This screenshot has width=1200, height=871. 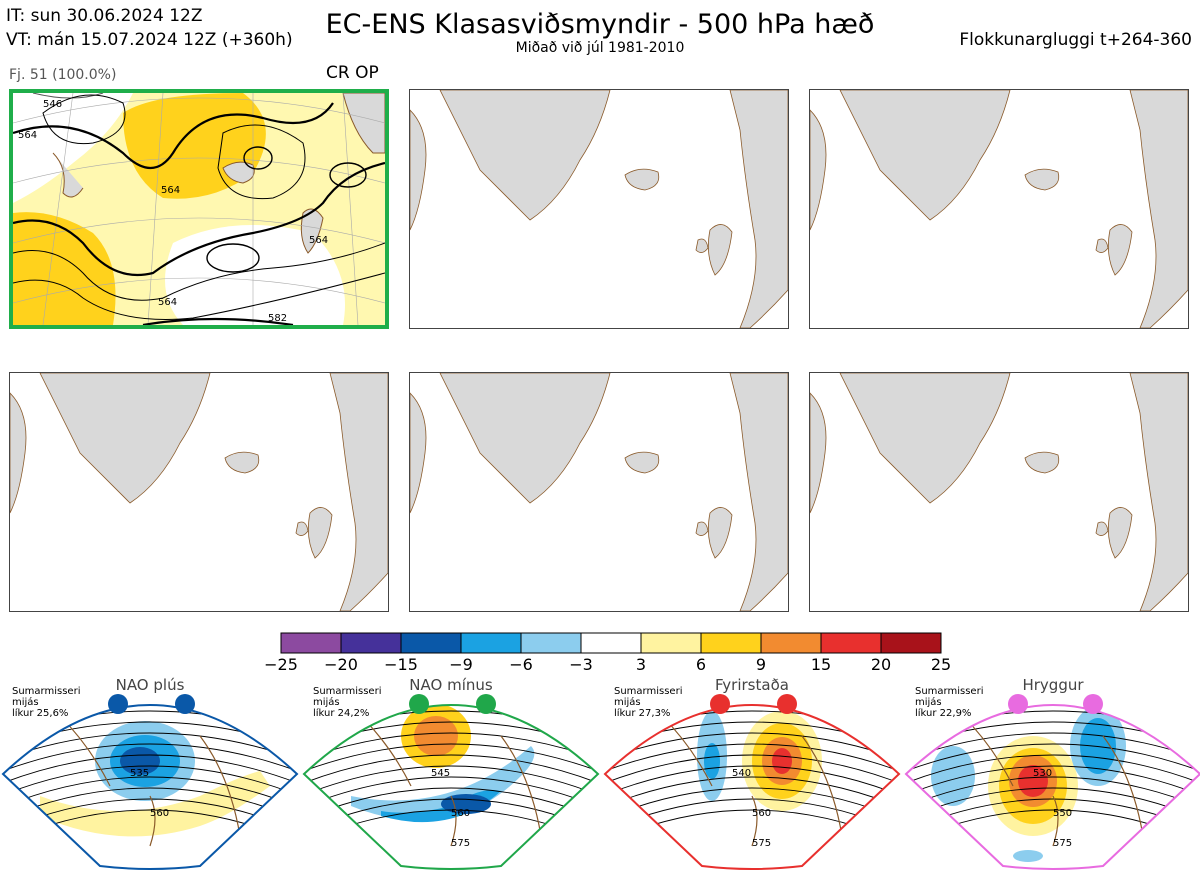 I want to click on scandinavia-land, so click(x=363, y=123).